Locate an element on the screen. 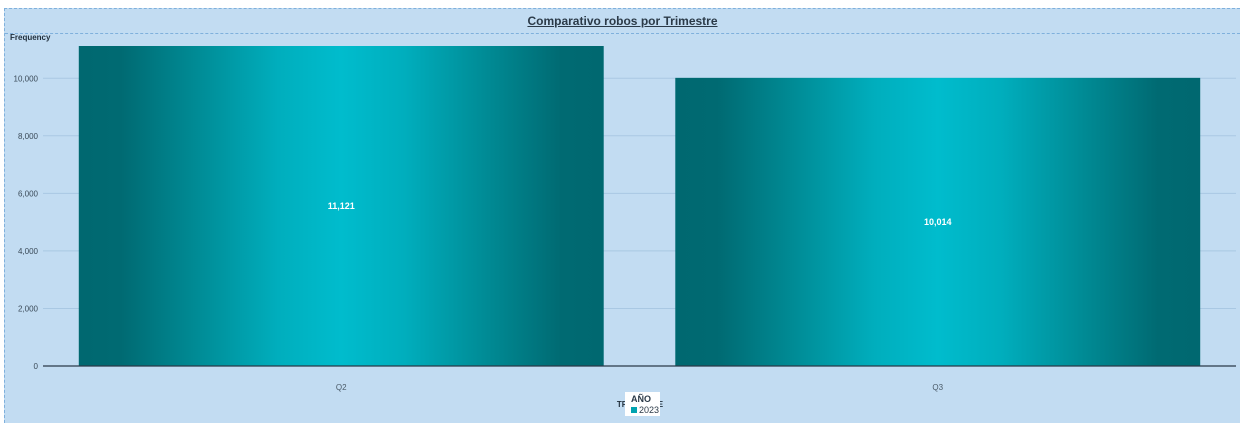 The image size is (1240, 423). y-tick-label: 6,000 is located at coordinates (28, 193).